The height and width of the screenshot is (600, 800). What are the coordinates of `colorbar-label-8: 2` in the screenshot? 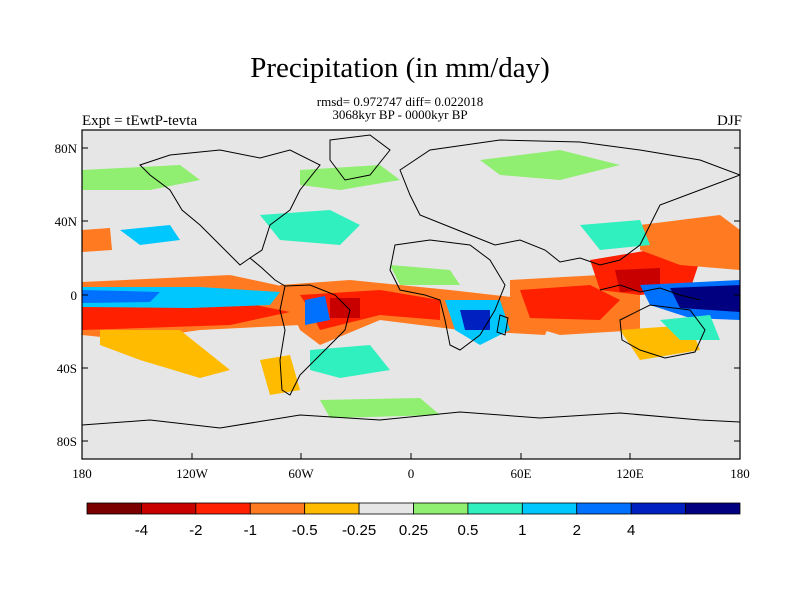 It's located at (577, 530).